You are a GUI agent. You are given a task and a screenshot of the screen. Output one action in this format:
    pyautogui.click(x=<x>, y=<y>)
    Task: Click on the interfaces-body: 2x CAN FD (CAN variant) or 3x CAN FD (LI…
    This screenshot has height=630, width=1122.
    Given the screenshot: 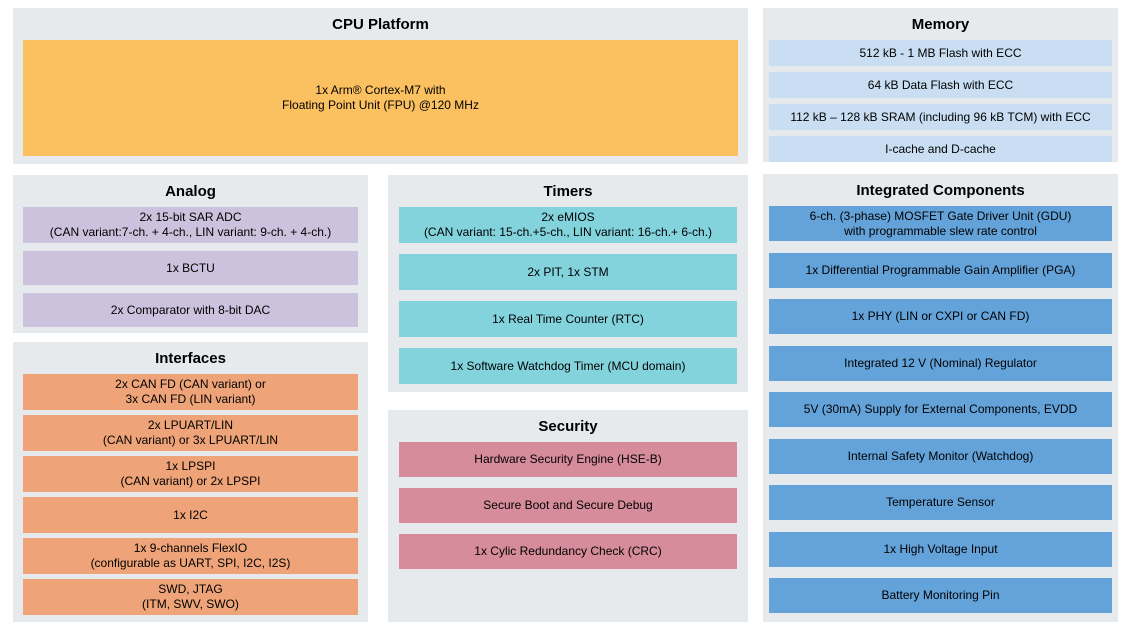 What is the action you would take?
    pyautogui.click(x=190, y=498)
    